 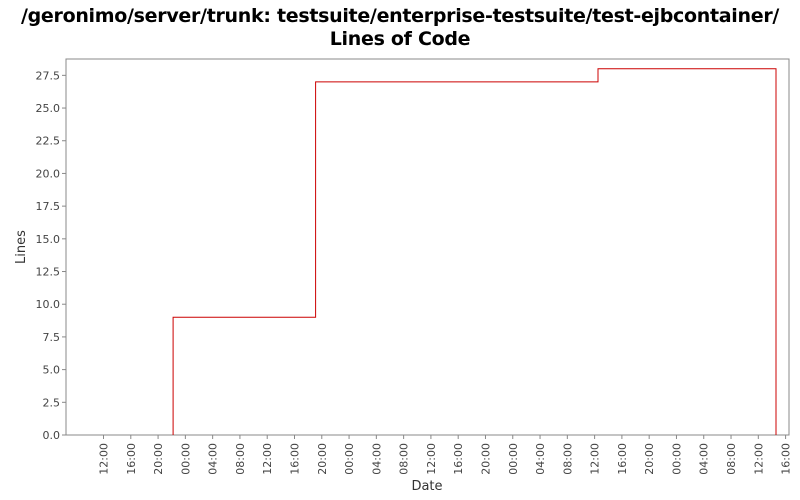 What do you see at coordinates (48, 239) in the screenshot?
I see `y-tick-label: 15.0` at bounding box center [48, 239].